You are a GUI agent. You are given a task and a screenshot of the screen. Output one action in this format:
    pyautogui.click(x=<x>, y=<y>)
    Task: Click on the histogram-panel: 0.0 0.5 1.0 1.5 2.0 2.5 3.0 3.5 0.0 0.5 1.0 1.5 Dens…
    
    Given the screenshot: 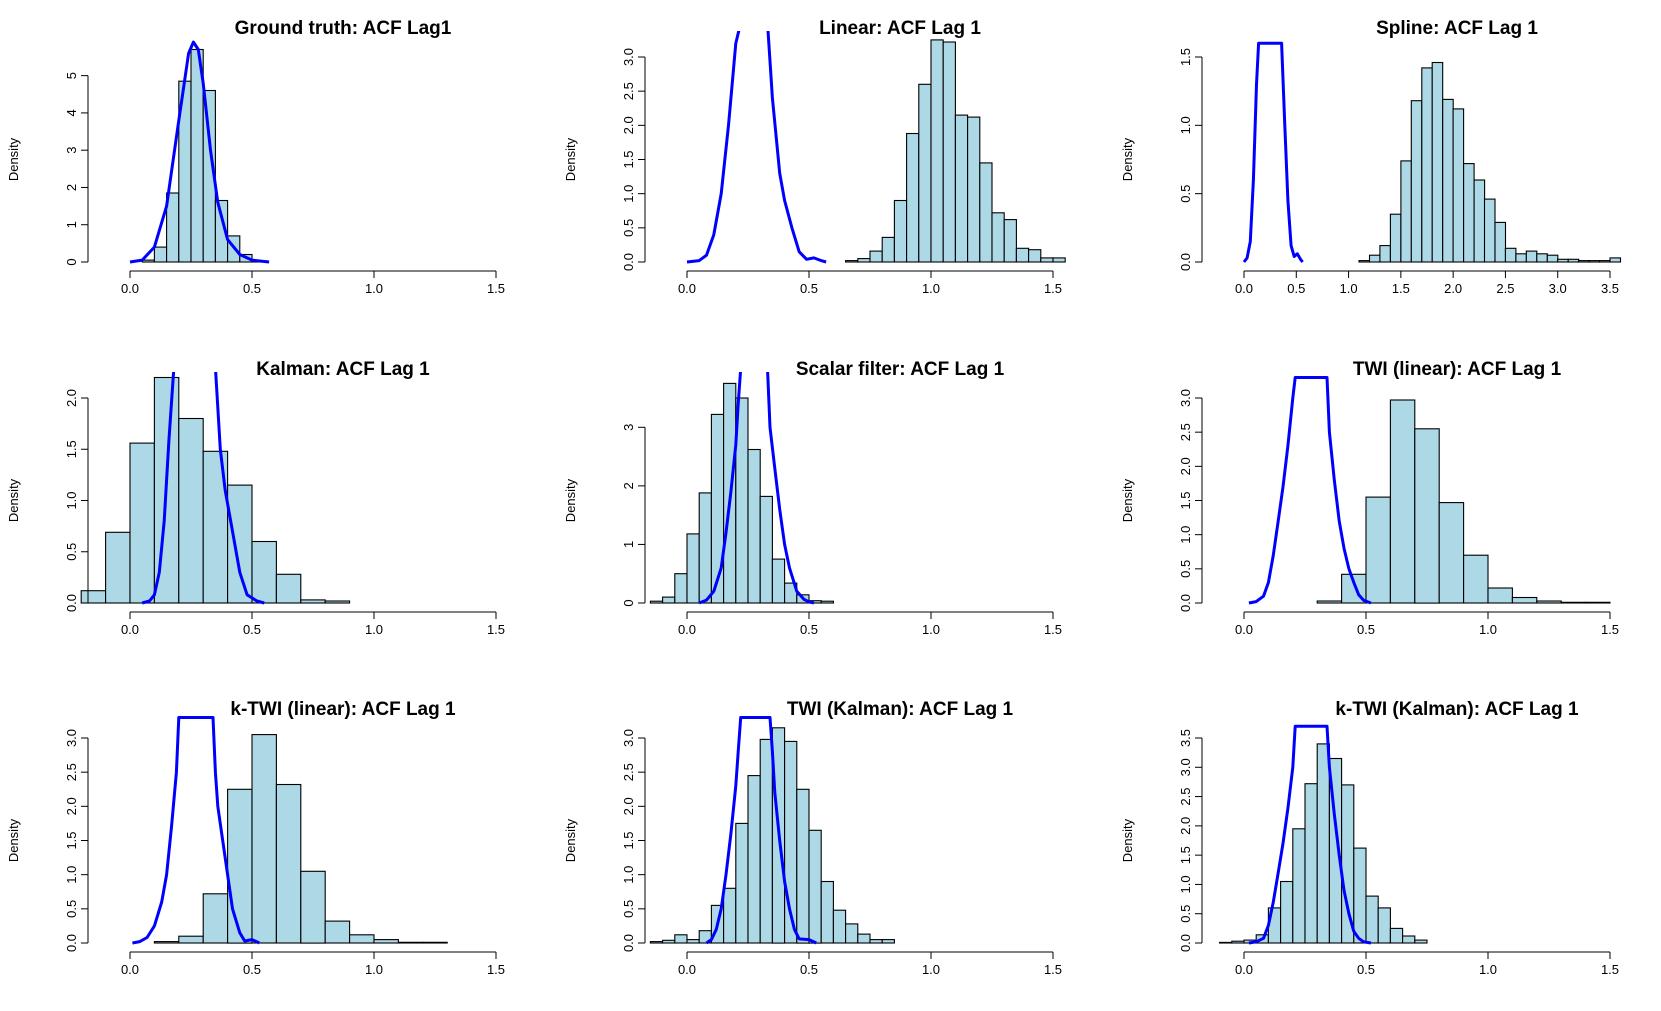 What is the action you would take?
    pyautogui.click(x=1371, y=157)
    